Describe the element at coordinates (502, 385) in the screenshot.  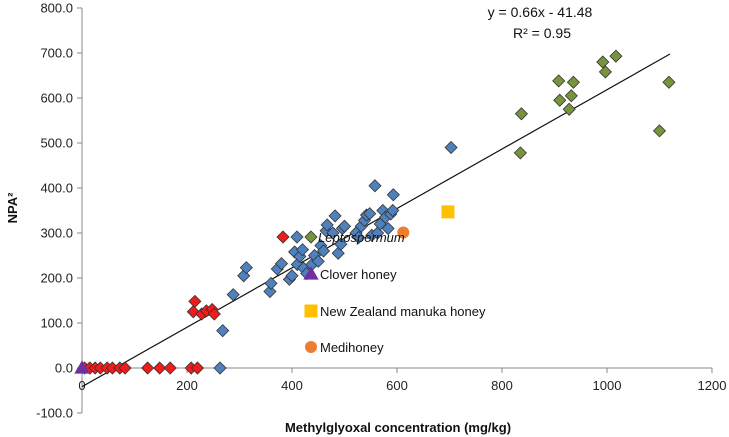
I see `x-tick-label: 800` at that location.